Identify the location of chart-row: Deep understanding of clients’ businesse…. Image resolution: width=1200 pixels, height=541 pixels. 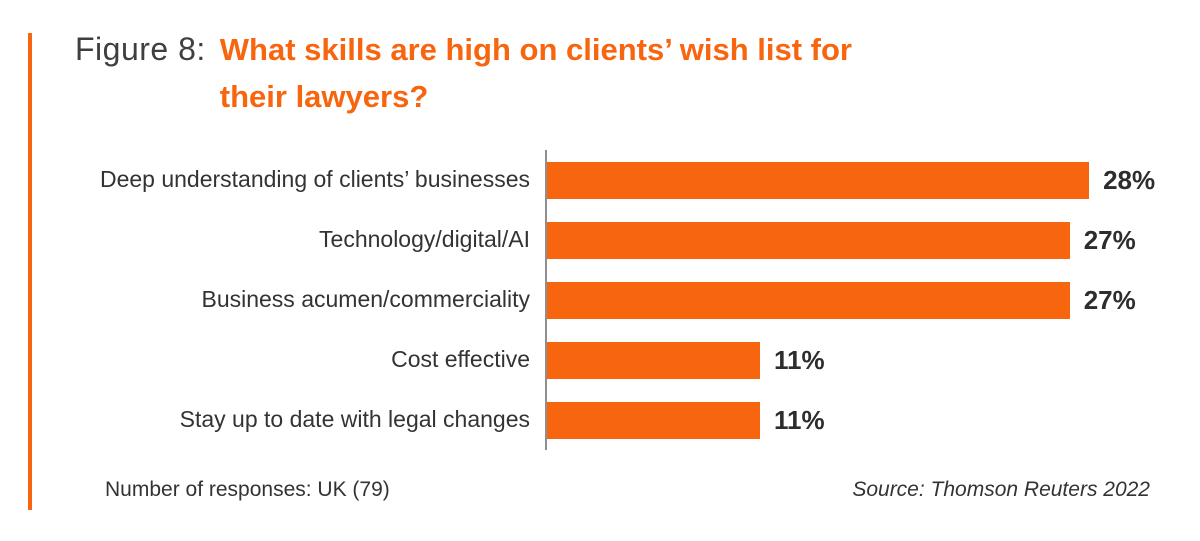
(600, 180).